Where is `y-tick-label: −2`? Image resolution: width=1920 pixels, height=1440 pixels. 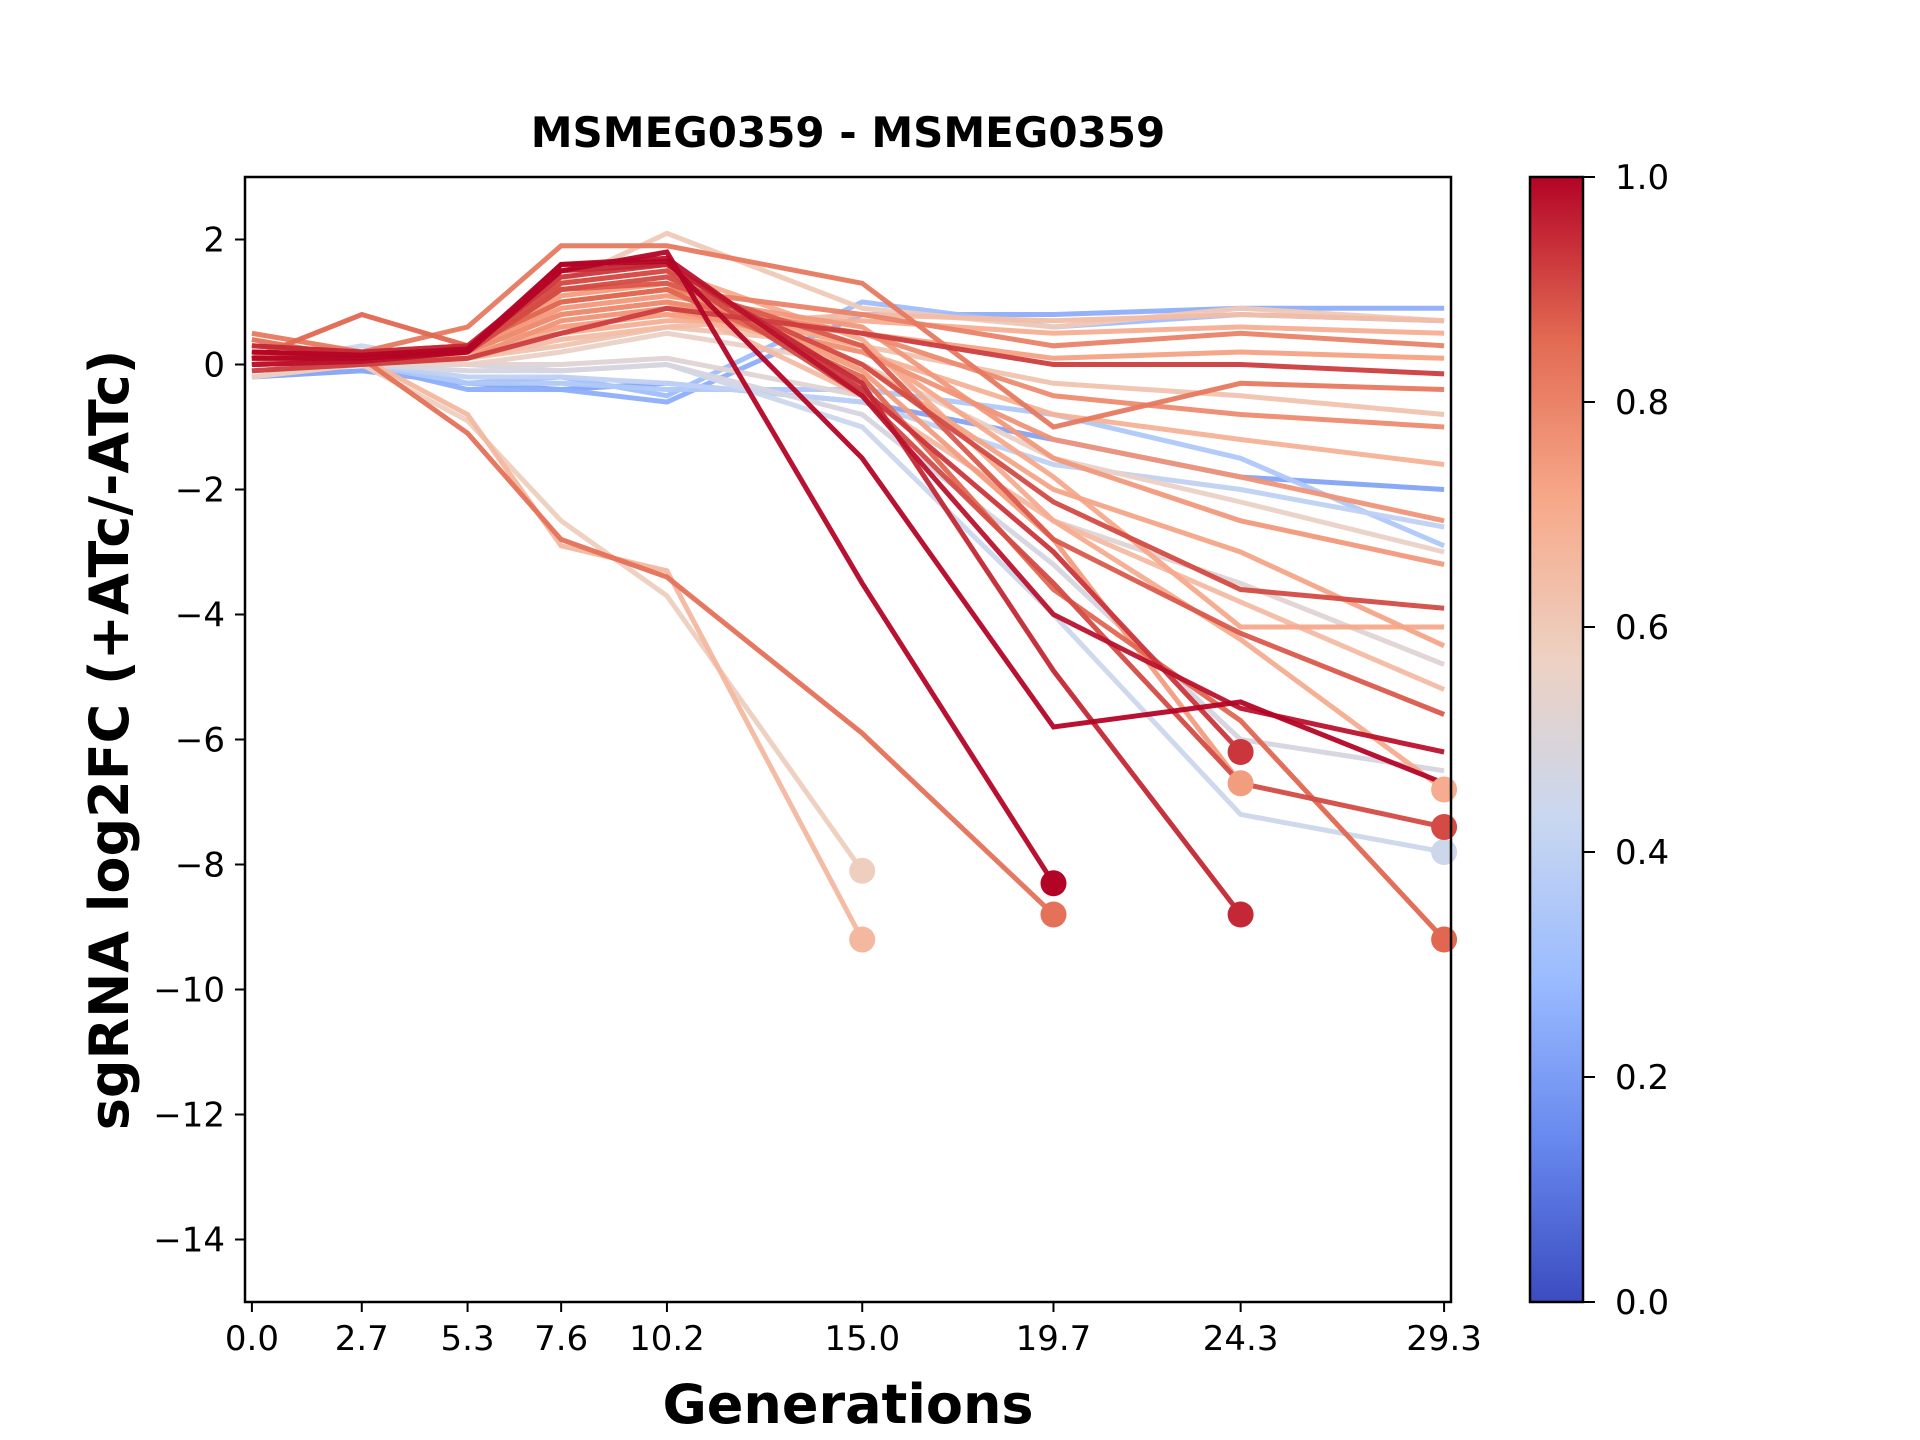
y-tick-label: −2 is located at coordinates (200, 491).